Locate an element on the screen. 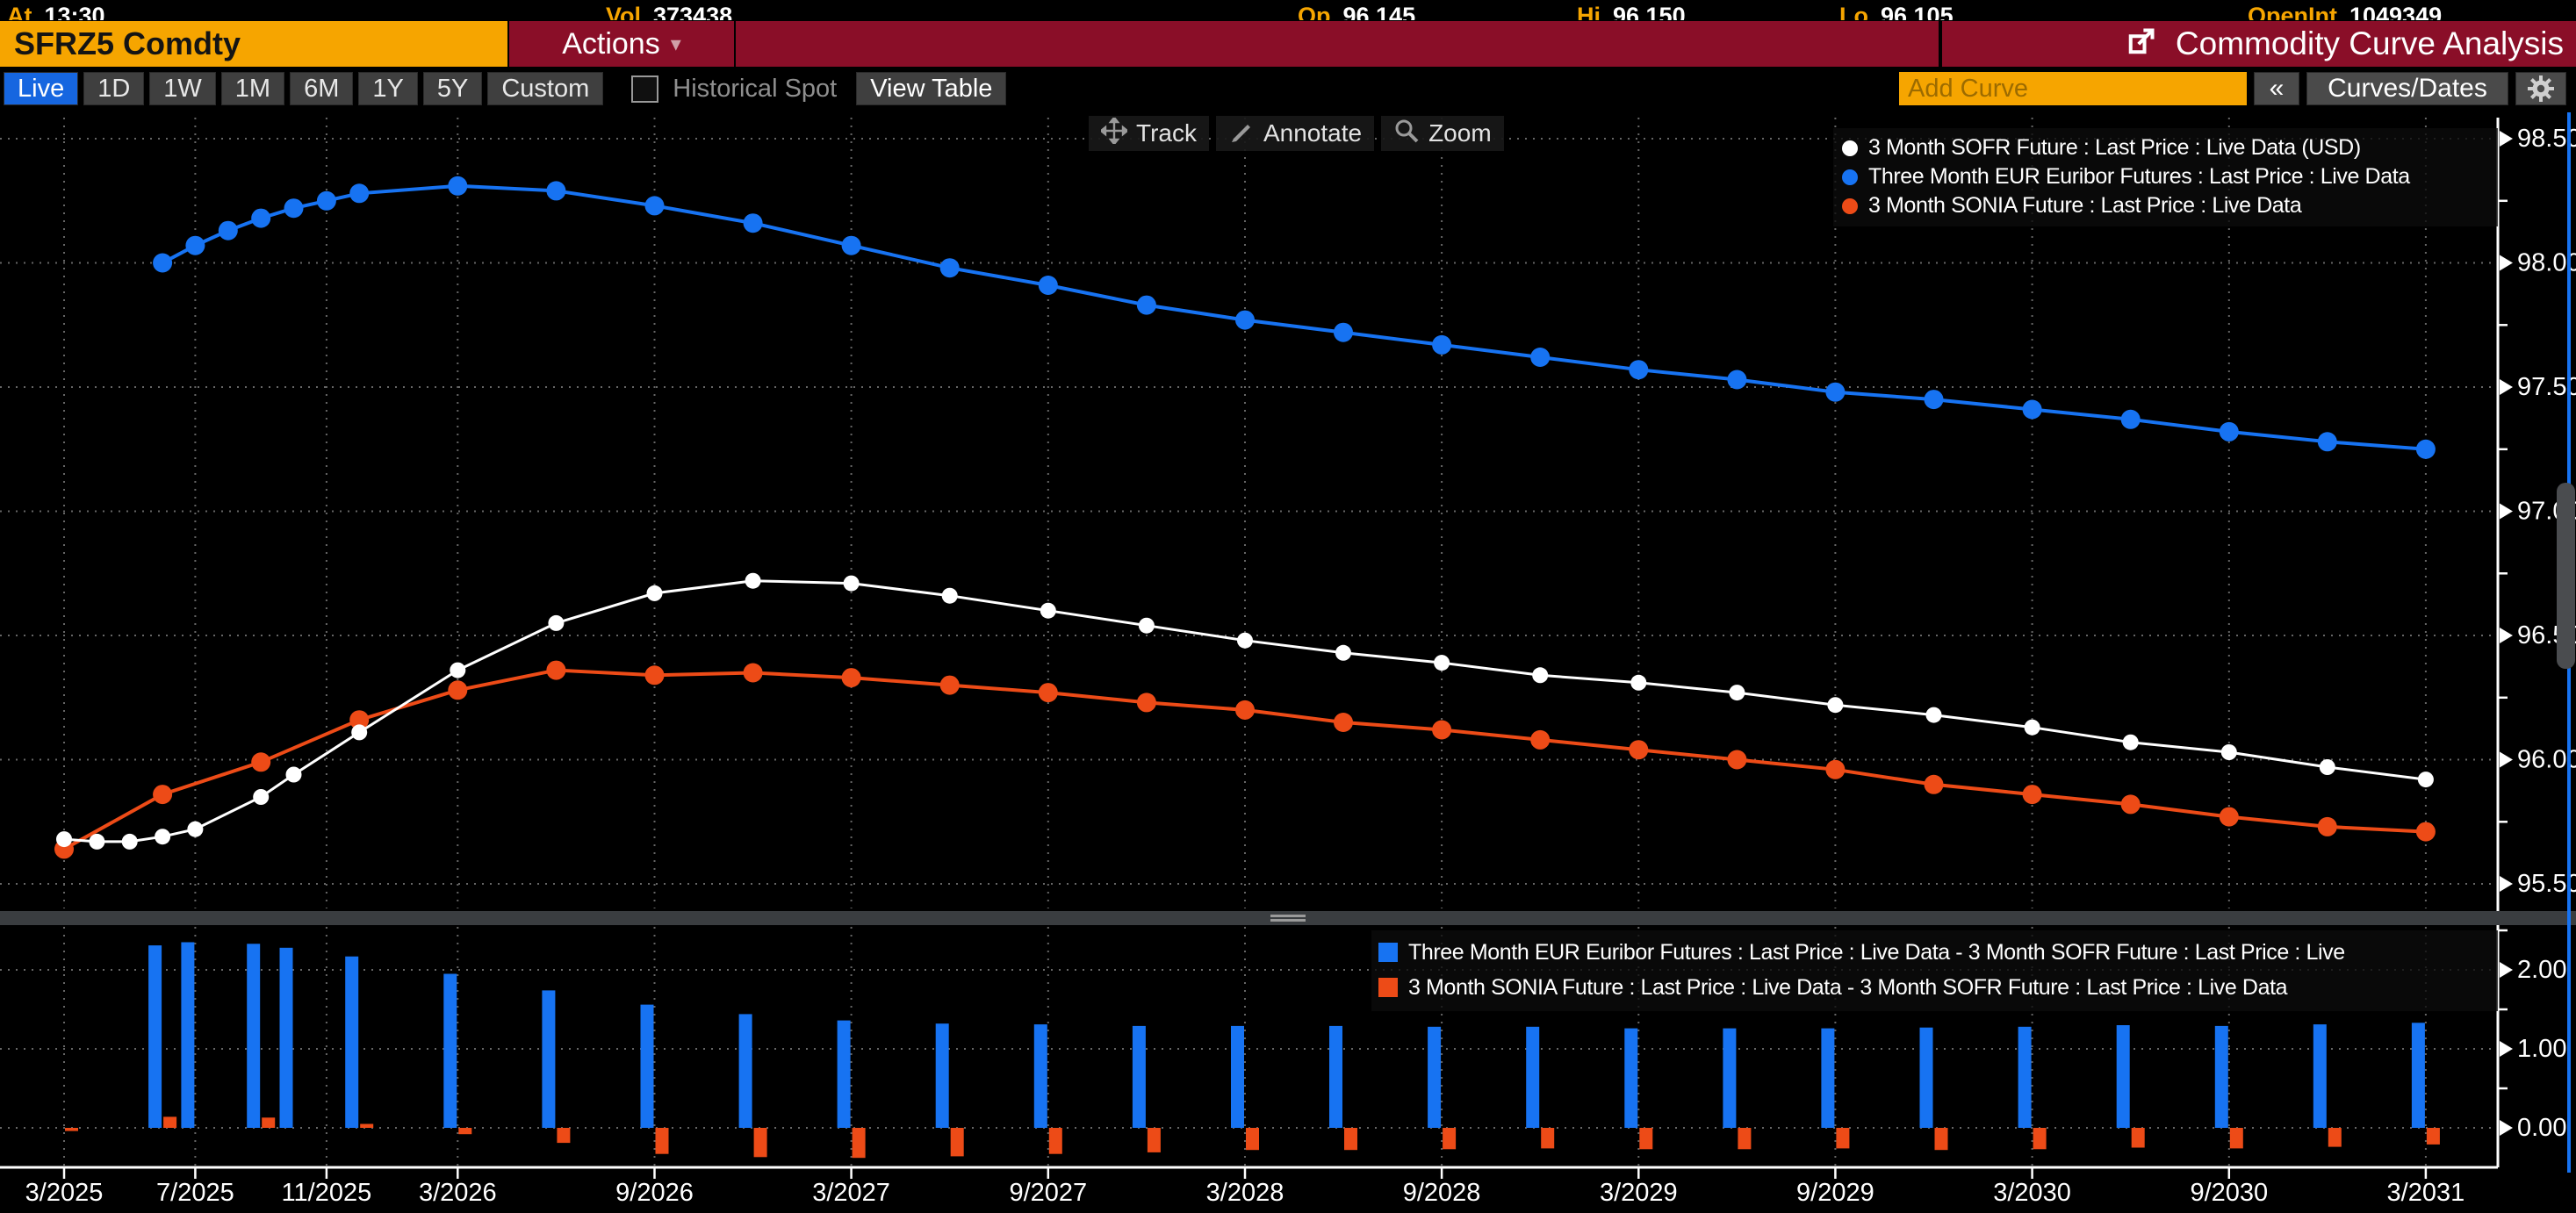 This screenshot has height=1213, width=2576. sonia-spread-swatch is located at coordinates (1388, 987).